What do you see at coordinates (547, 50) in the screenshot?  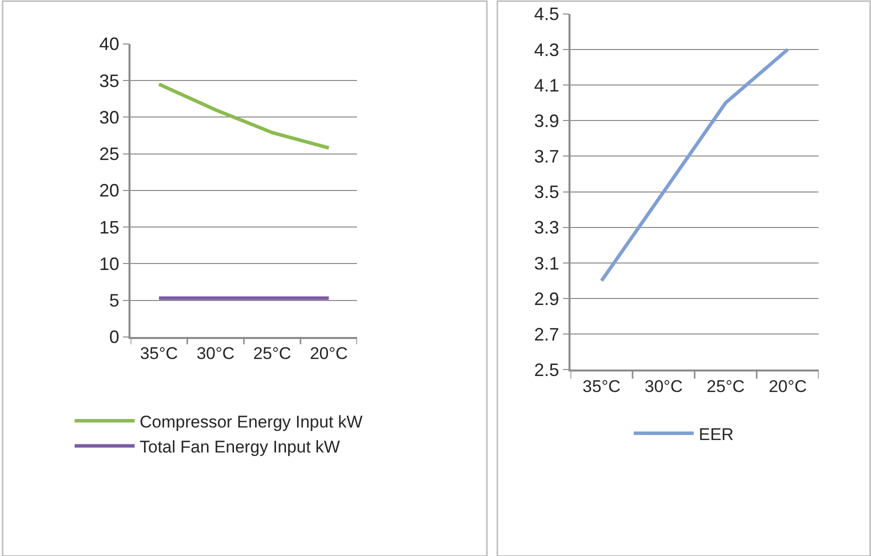 I see `y-tick-label: 4.3` at bounding box center [547, 50].